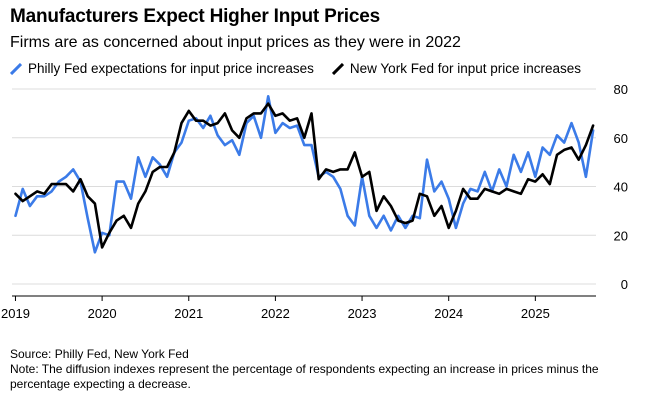 This screenshot has width=650, height=406. What do you see at coordinates (621, 138) in the screenshot?
I see `y-tick-label-60: 60` at bounding box center [621, 138].